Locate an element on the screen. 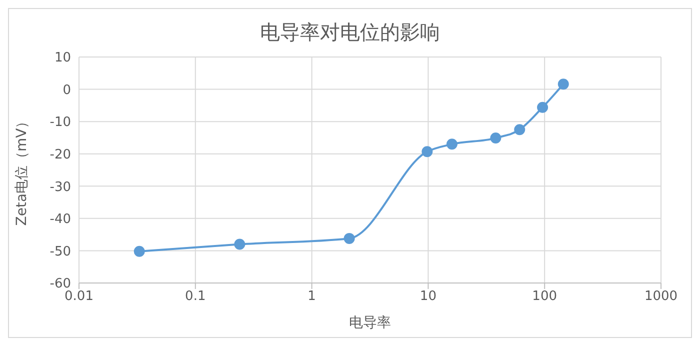 This screenshot has width=700, height=346. x-tick-label: 0.01 is located at coordinates (79, 296).